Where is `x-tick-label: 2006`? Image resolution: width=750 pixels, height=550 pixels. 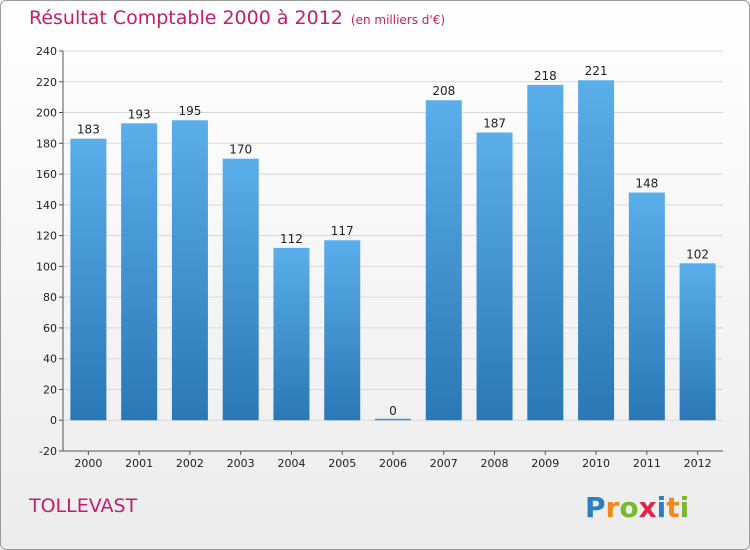
x-tick-label: 2006 is located at coordinates (393, 463).